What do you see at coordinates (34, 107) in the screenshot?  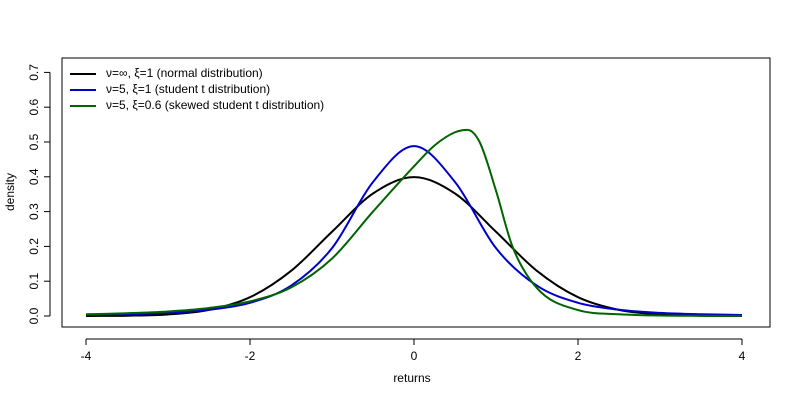 I see `y-tick-label: 0.6` at bounding box center [34, 107].